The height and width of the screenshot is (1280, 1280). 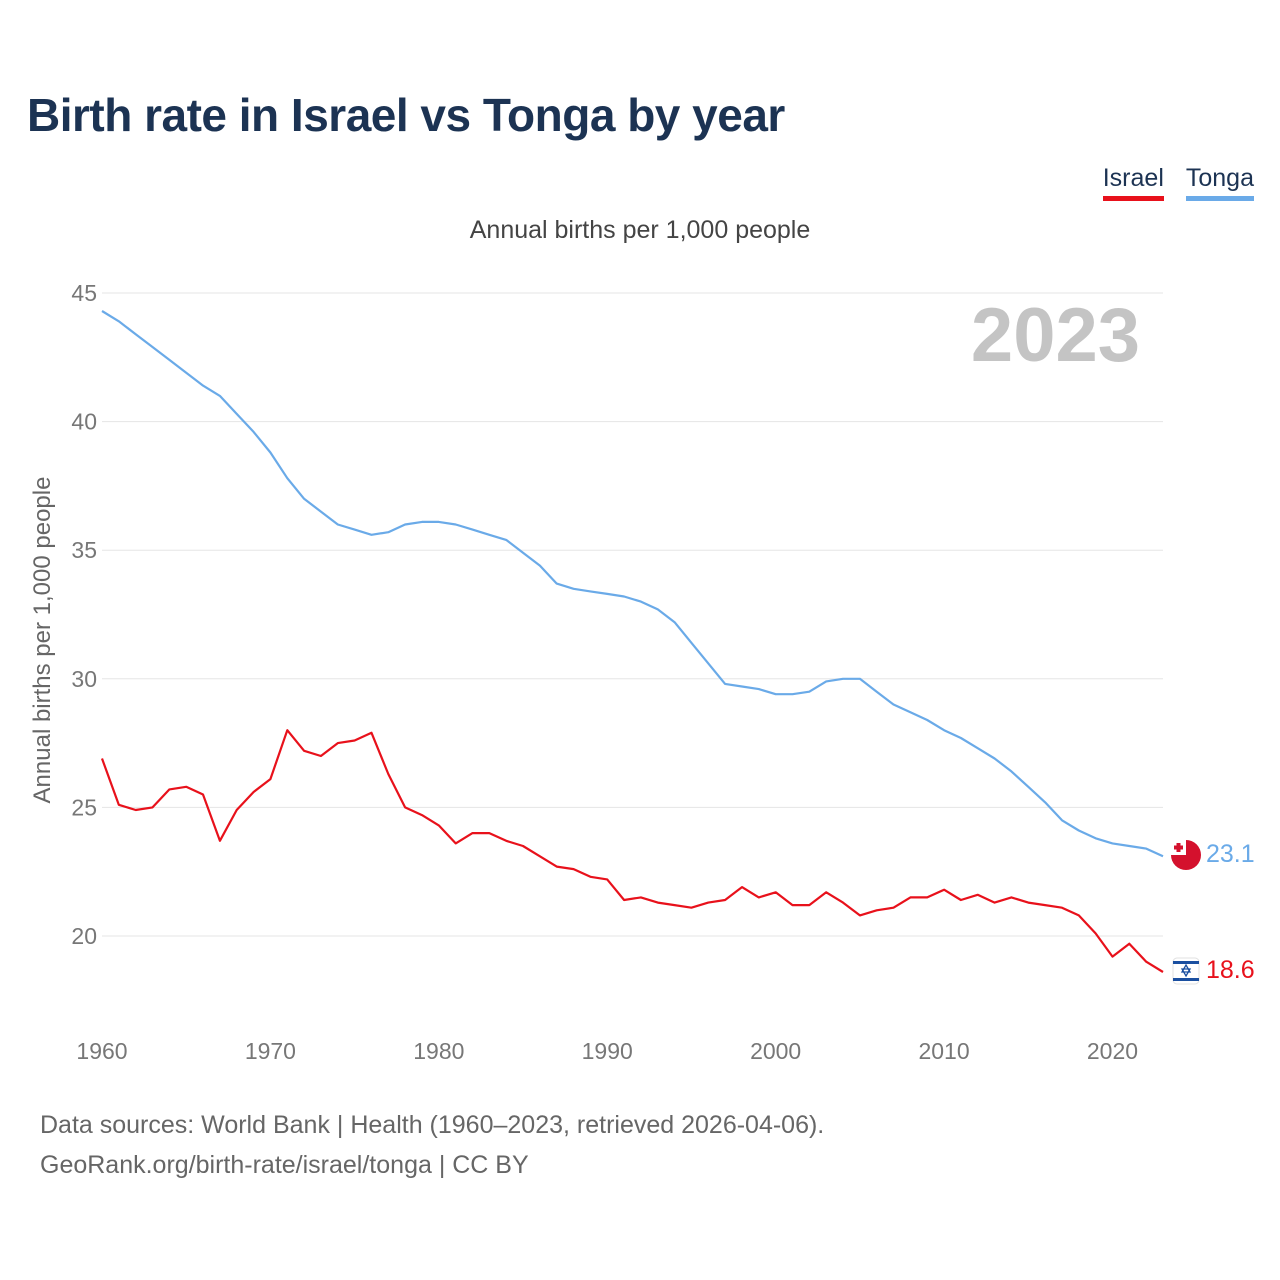 I want to click on israel-end-value: 18.6, so click(x=1230, y=970).